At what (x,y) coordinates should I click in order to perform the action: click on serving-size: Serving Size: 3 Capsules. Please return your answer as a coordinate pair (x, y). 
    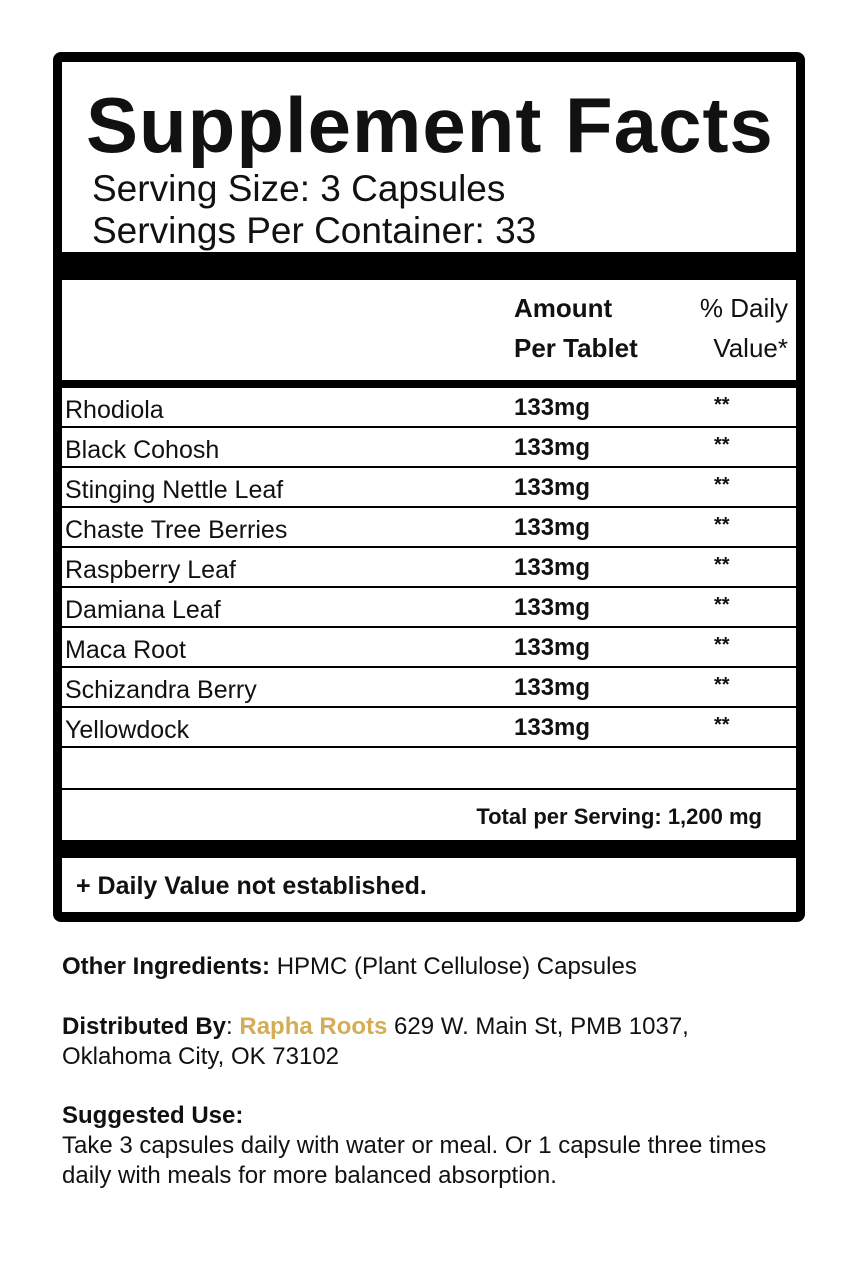
    Looking at the image, I should click on (299, 188).